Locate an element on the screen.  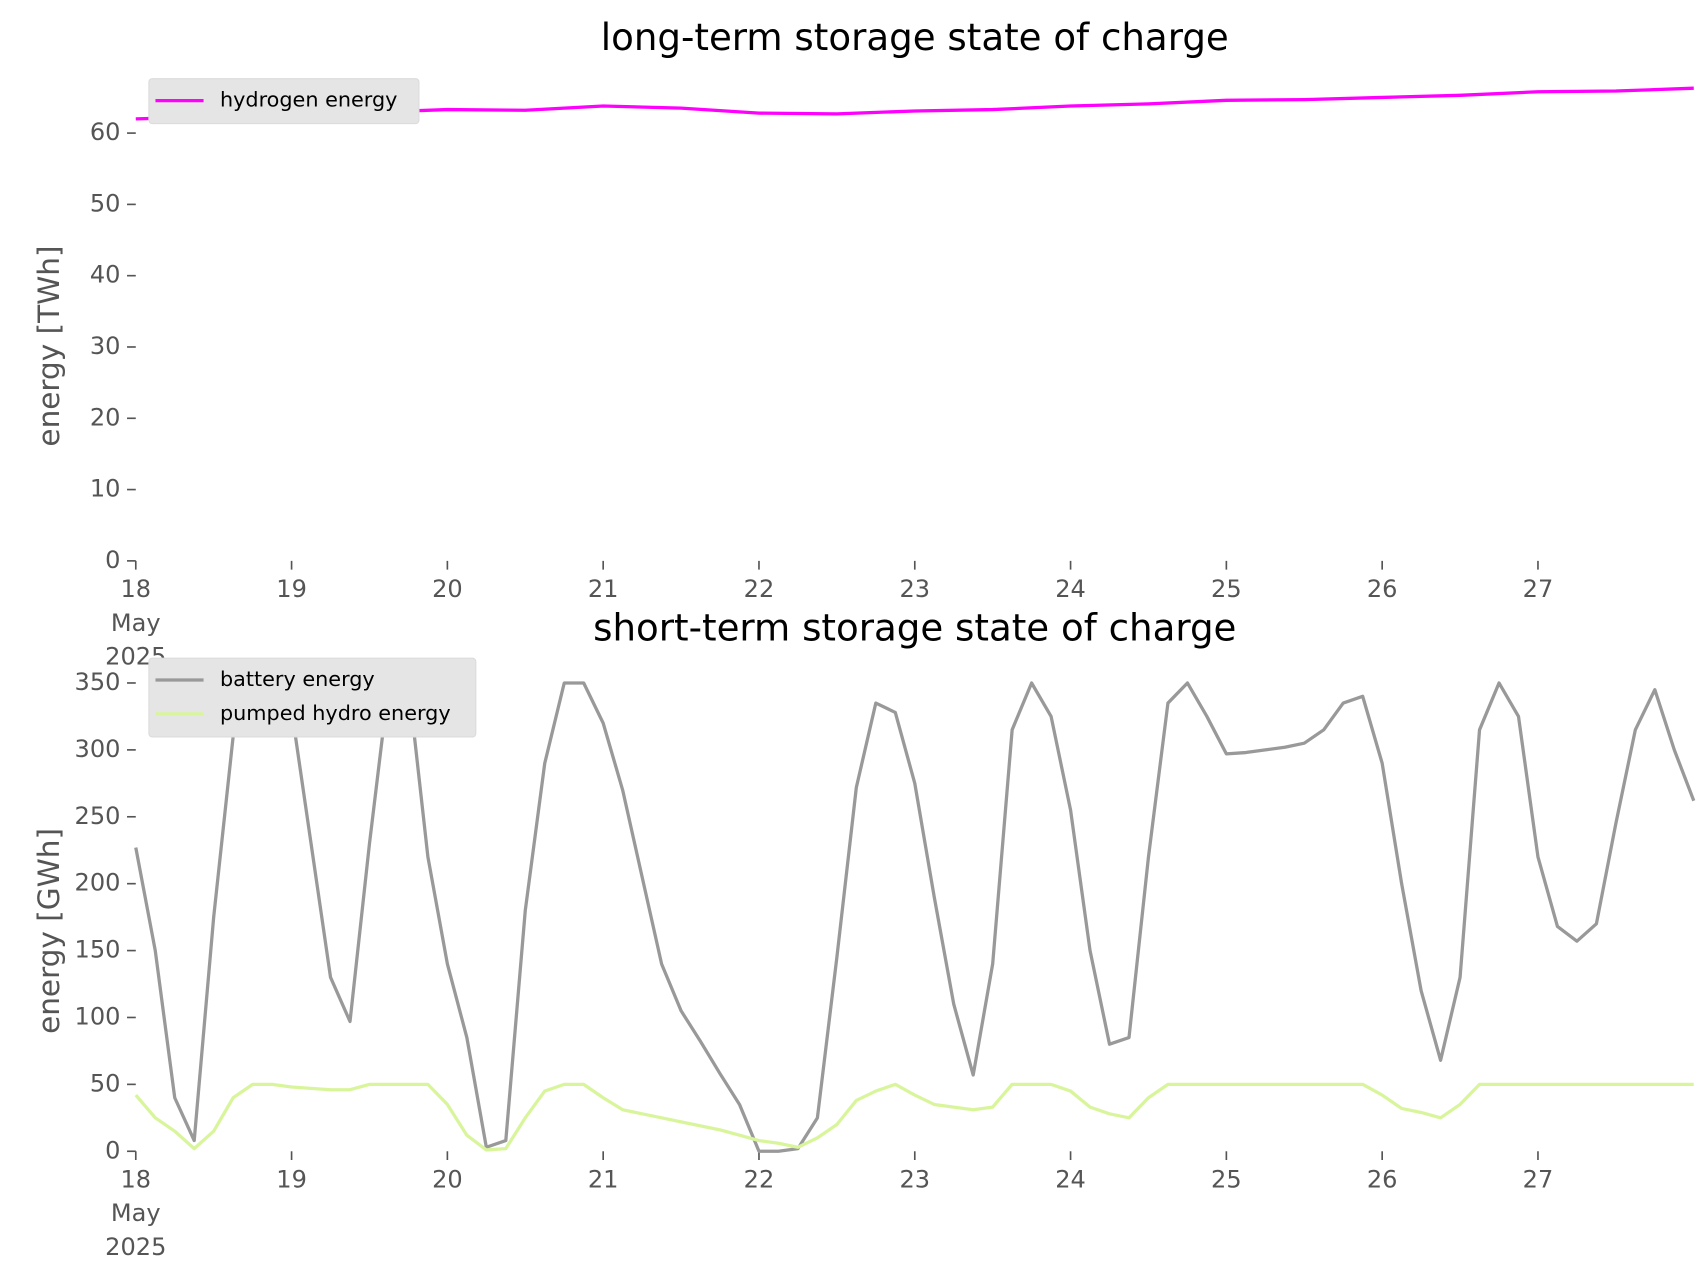
y-tick-label: 100 is located at coordinates (98, 1016).